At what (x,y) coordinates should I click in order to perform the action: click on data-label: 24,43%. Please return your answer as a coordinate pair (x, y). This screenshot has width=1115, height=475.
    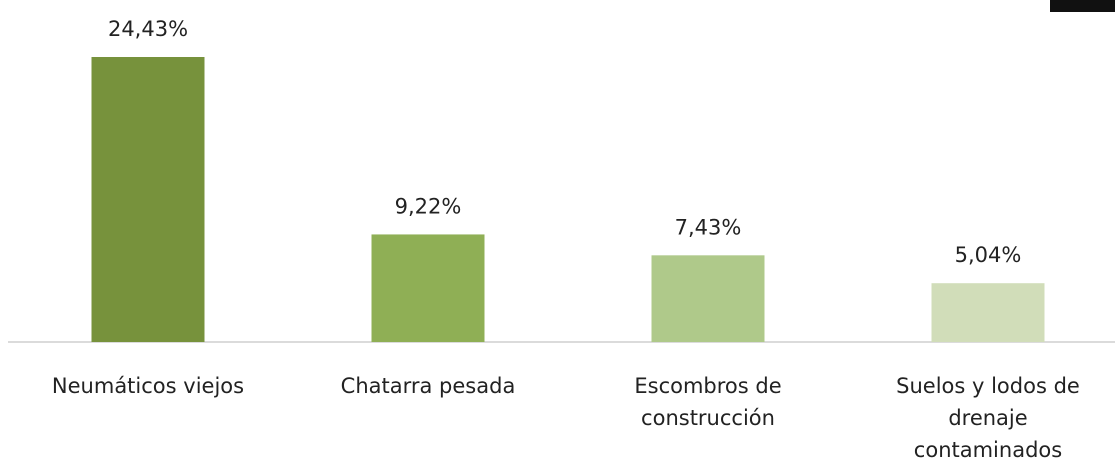
    Looking at the image, I should click on (148, 29).